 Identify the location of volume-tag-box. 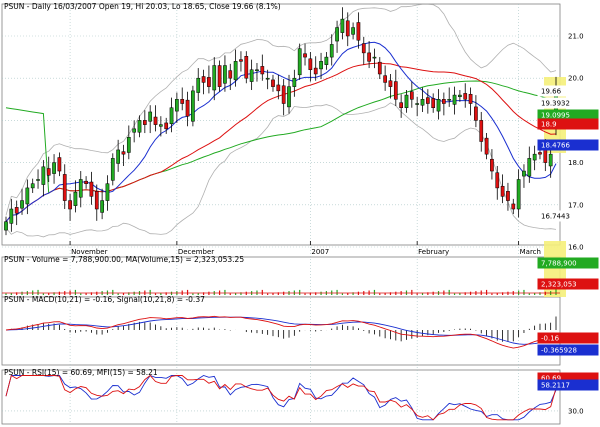
(568, 284).